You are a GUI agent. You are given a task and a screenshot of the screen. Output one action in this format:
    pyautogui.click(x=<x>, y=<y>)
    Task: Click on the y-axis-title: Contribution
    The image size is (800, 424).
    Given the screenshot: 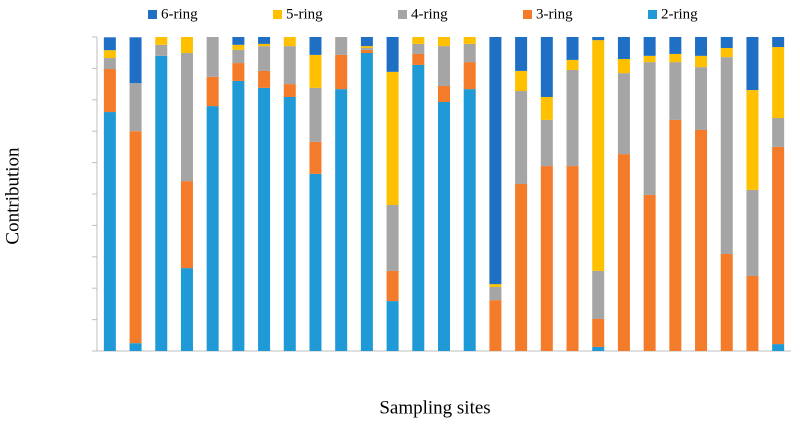 What is the action you would take?
    pyautogui.click(x=12, y=196)
    